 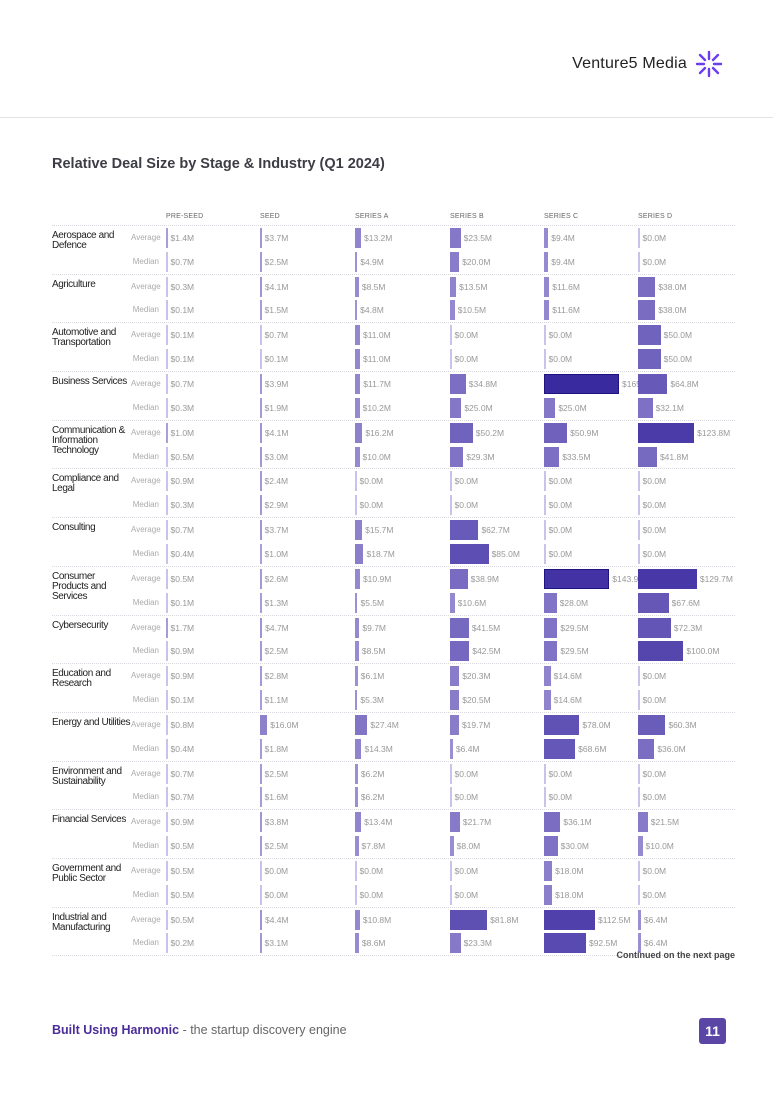 I want to click on table-row-median: Median $0.1M $1.3M $5.5M $10.6M $28.0M $67.6M, so click(x=393, y=603).